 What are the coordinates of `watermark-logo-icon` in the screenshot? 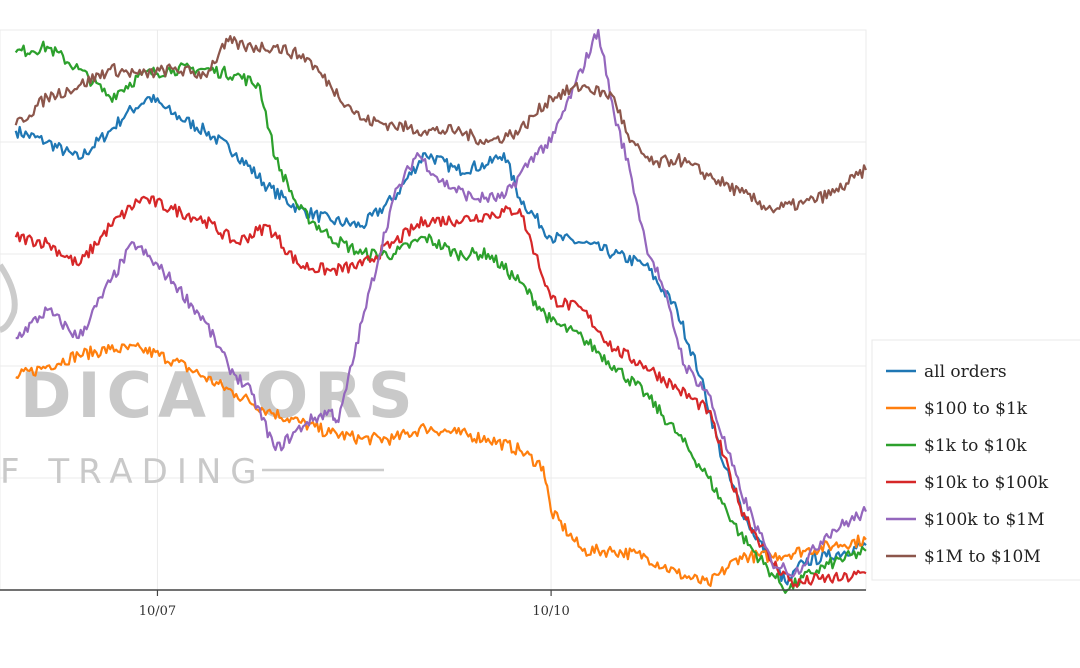 It's located at (9, 298).